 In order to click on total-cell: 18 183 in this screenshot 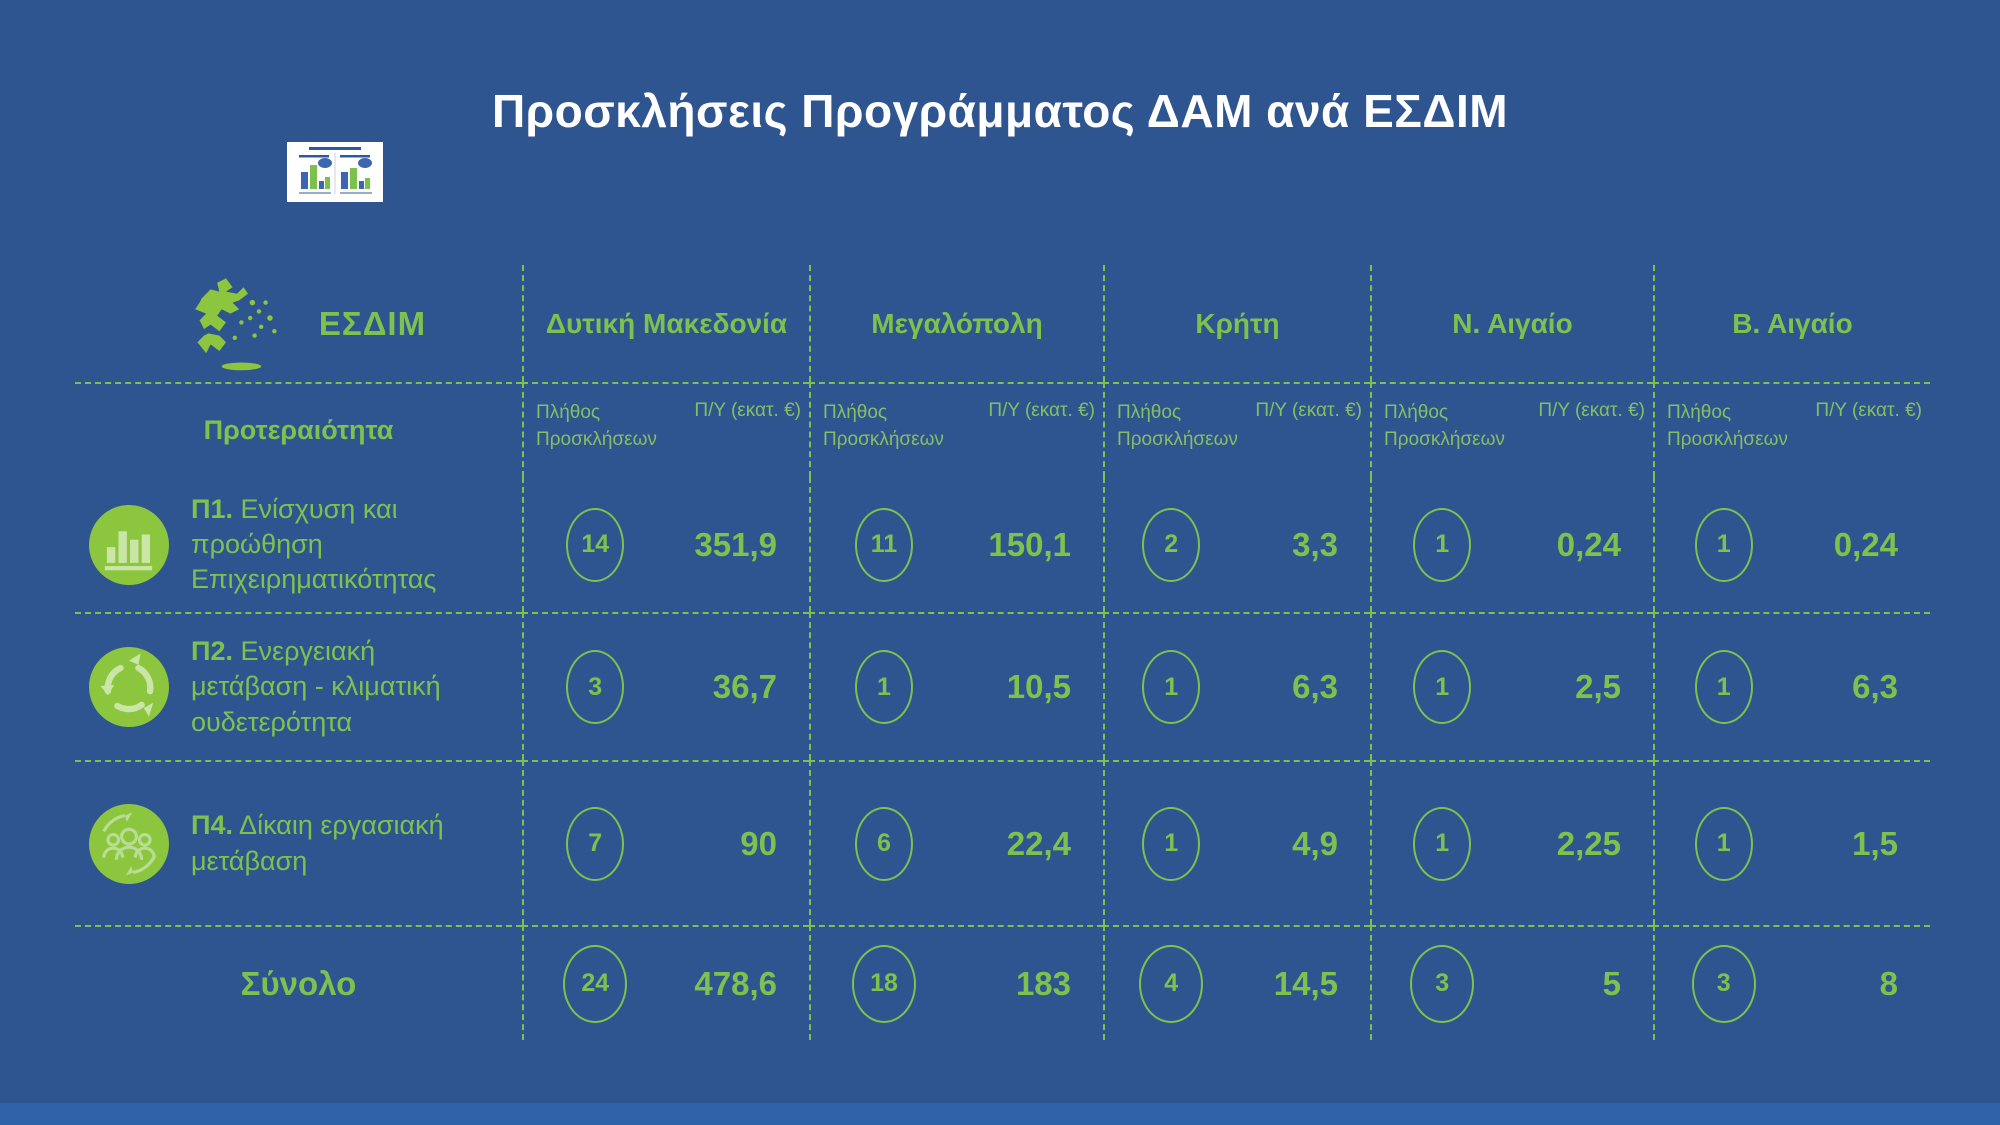, I will do `click(956, 982)`.